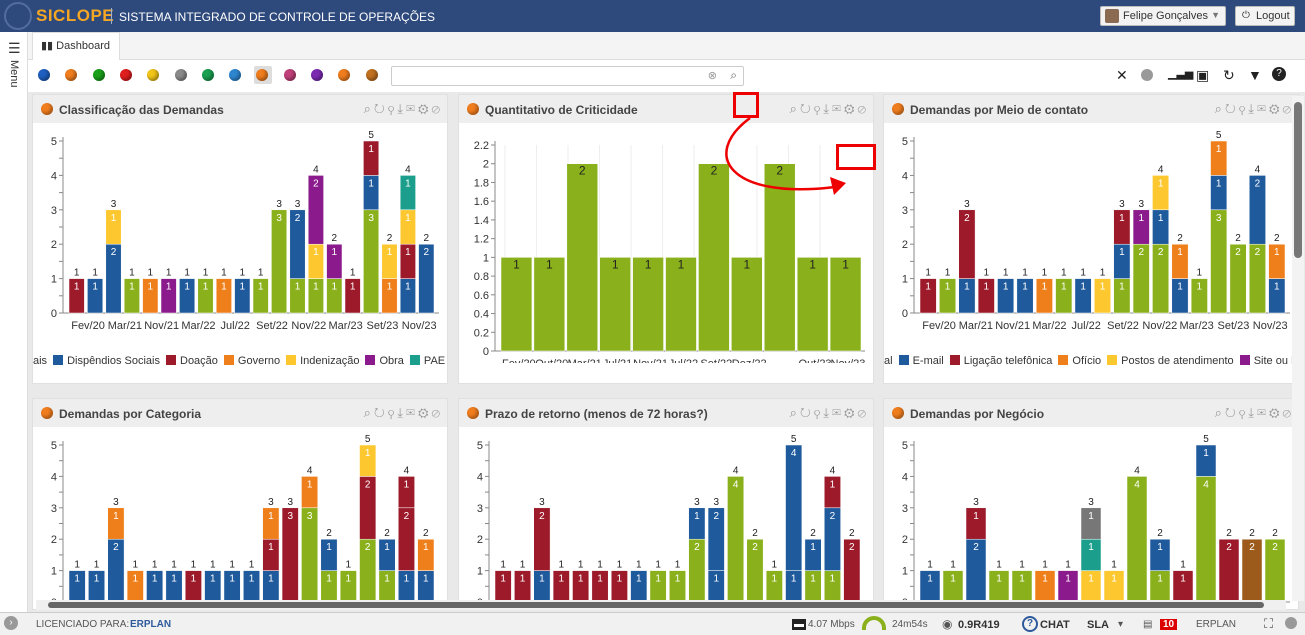 The height and width of the screenshot is (635, 1305). I want to click on vertical-scrollbar, so click(1298, 348).